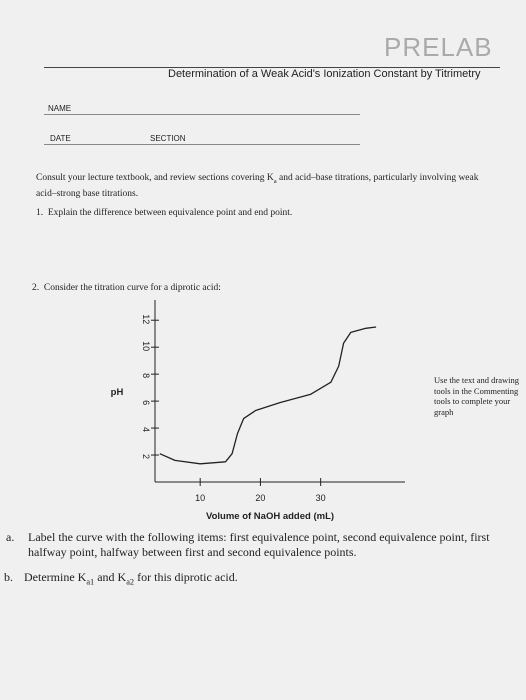 The image size is (526, 700). What do you see at coordinates (321, 498) in the screenshot?
I see `x-tick-label: 30` at bounding box center [321, 498].